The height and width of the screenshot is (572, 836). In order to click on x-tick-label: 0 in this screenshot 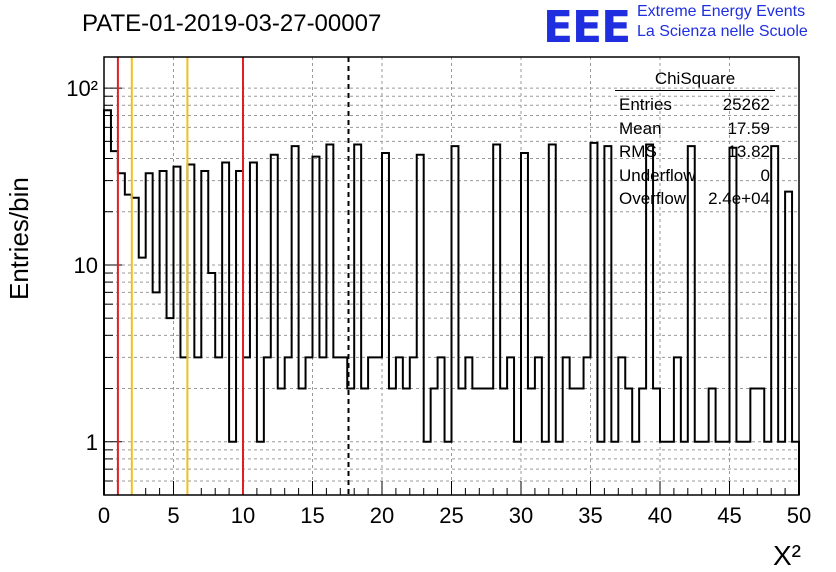, I will do `click(104, 515)`.